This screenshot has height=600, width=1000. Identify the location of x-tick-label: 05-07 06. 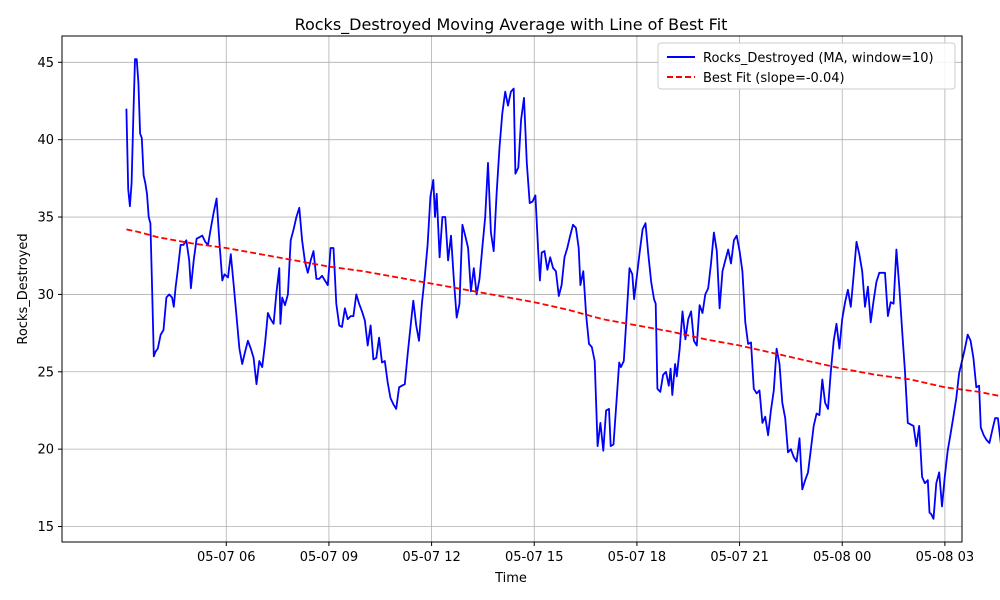
(226, 557).